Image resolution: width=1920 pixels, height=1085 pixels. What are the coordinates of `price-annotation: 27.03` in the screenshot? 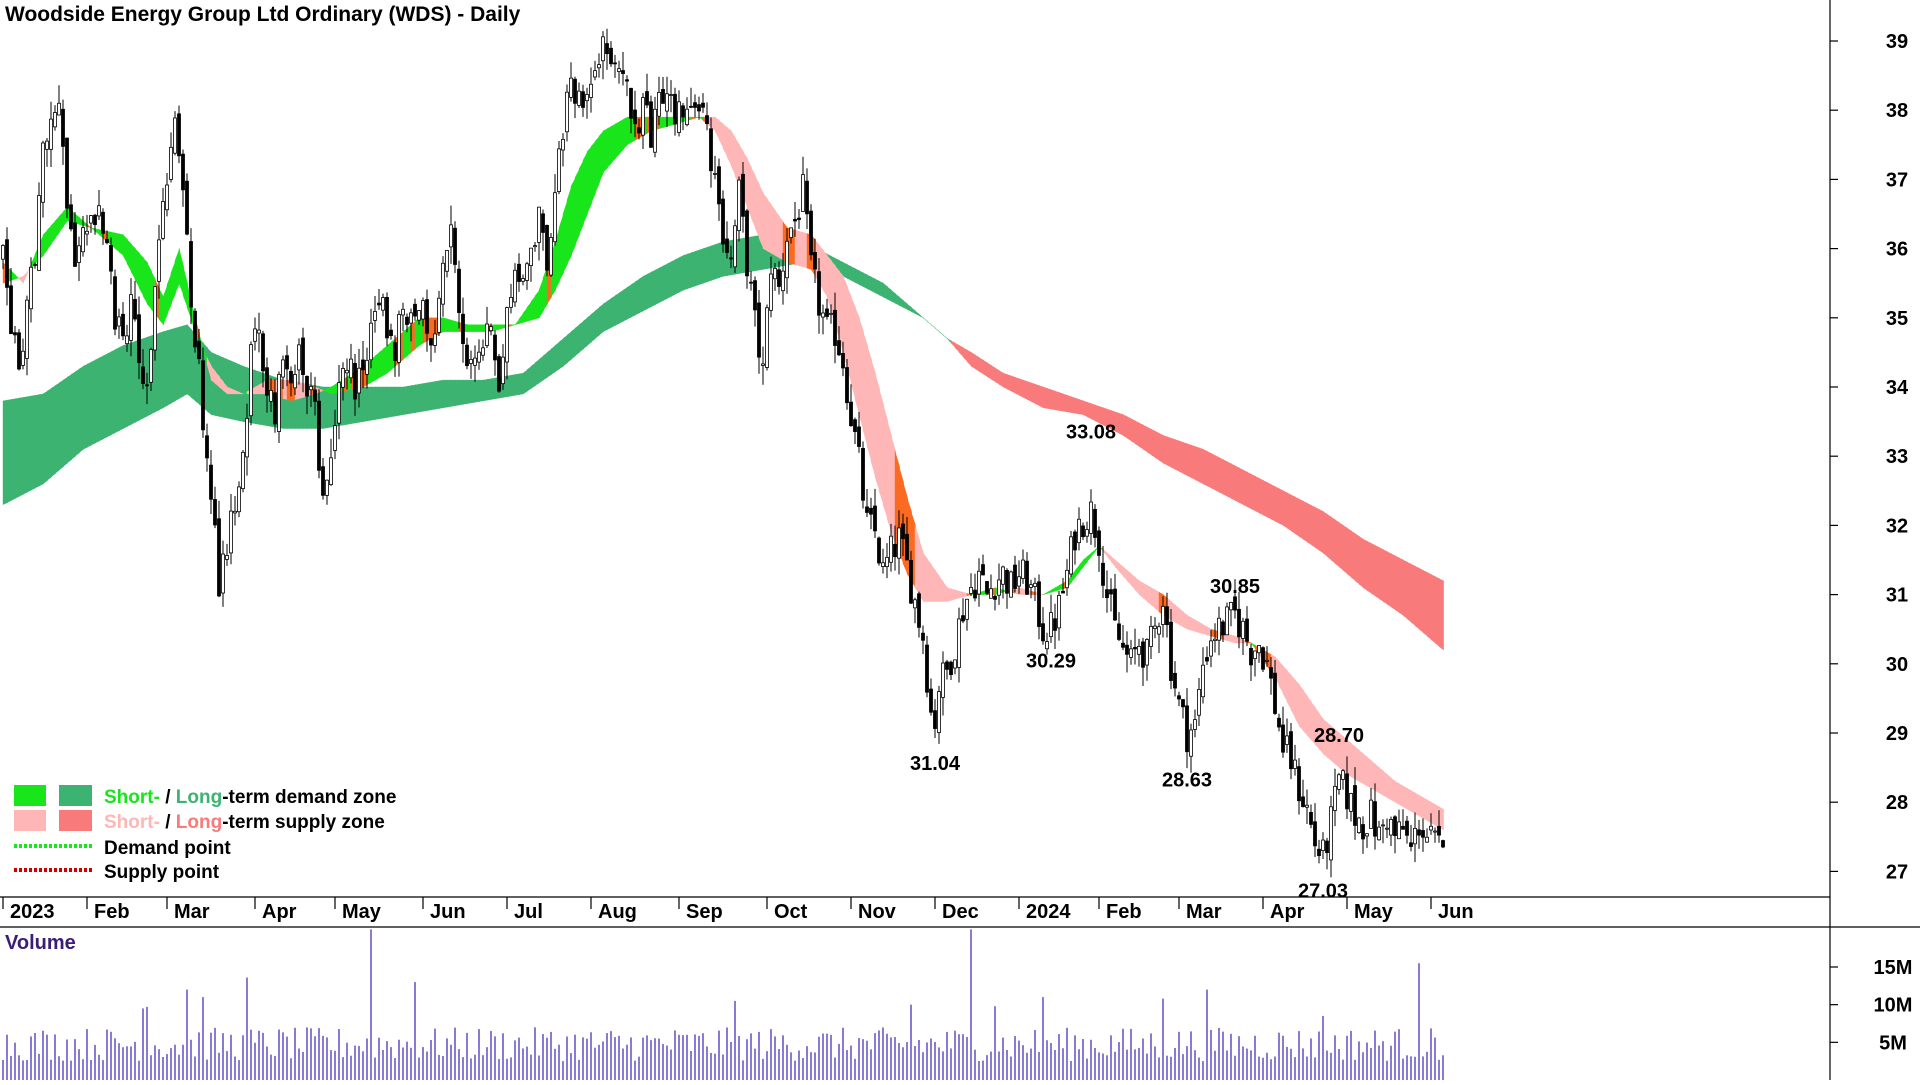 It's located at (1323, 891).